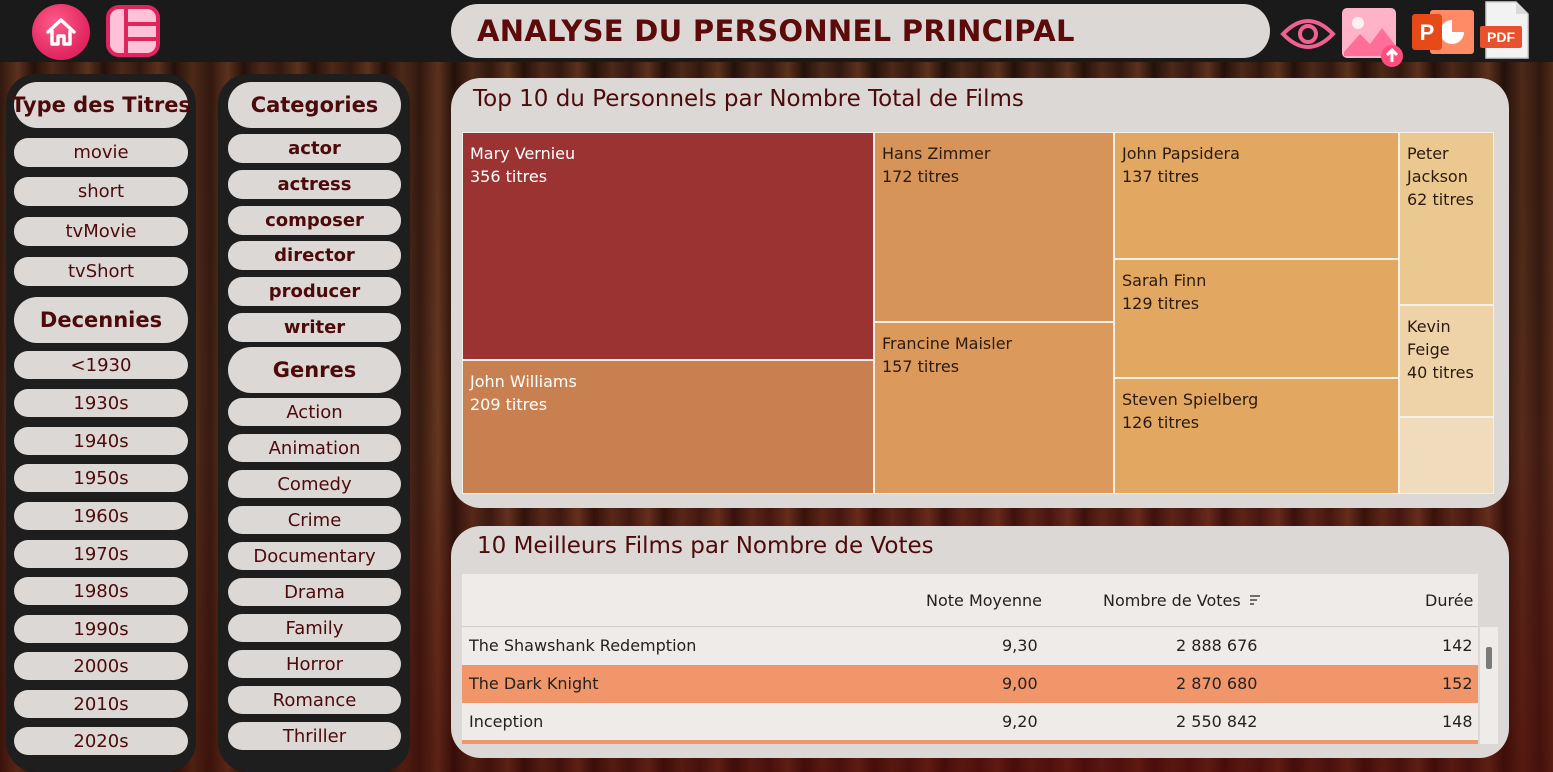 This screenshot has height=772, width=1553. I want to click on cell-votes: 2 550 842, so click(1217, 721).